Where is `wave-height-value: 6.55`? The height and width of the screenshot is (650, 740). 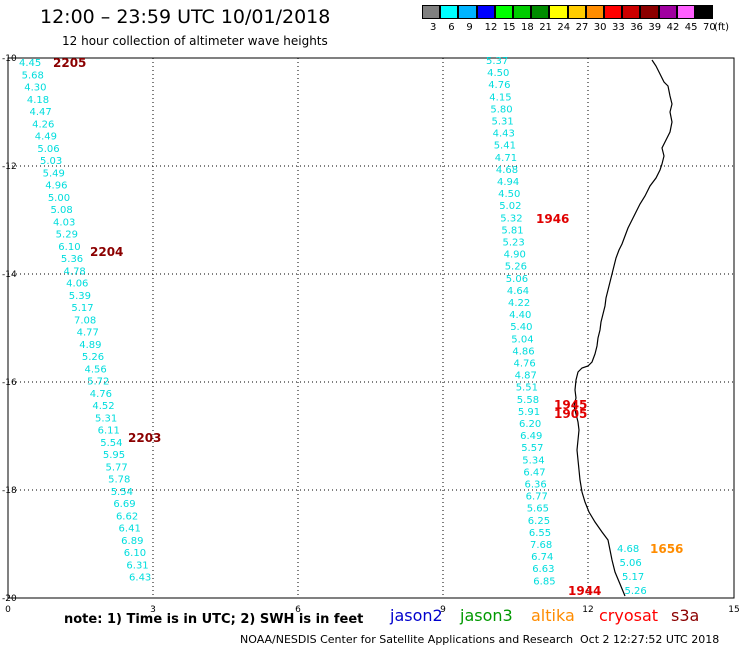 wave-height-value: 6.55 is located at coordinates (540, 533).